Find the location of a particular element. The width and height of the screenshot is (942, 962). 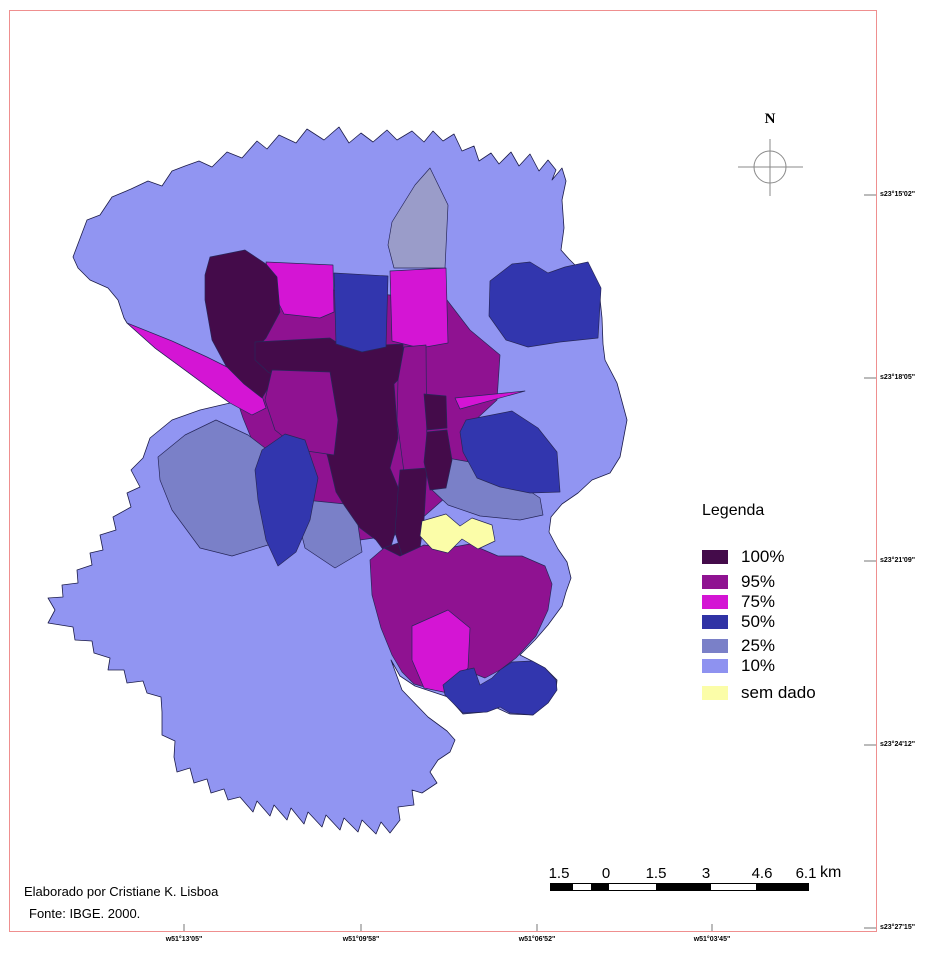

zone-no-data is located at coordinates (457, 533).